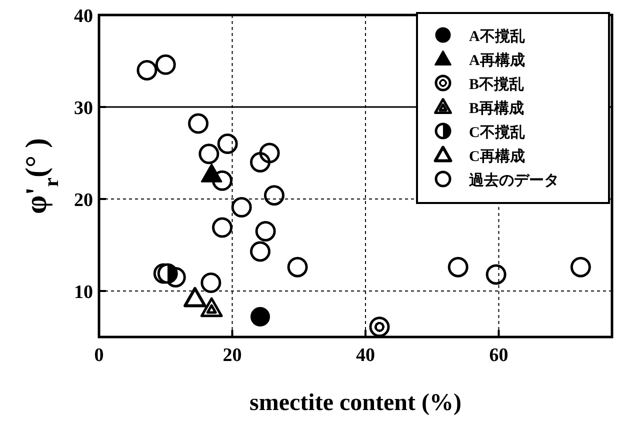 The width and height of the screenshot is (620, 422). I want to click on y-tick-label: 40, so click(83, 16).